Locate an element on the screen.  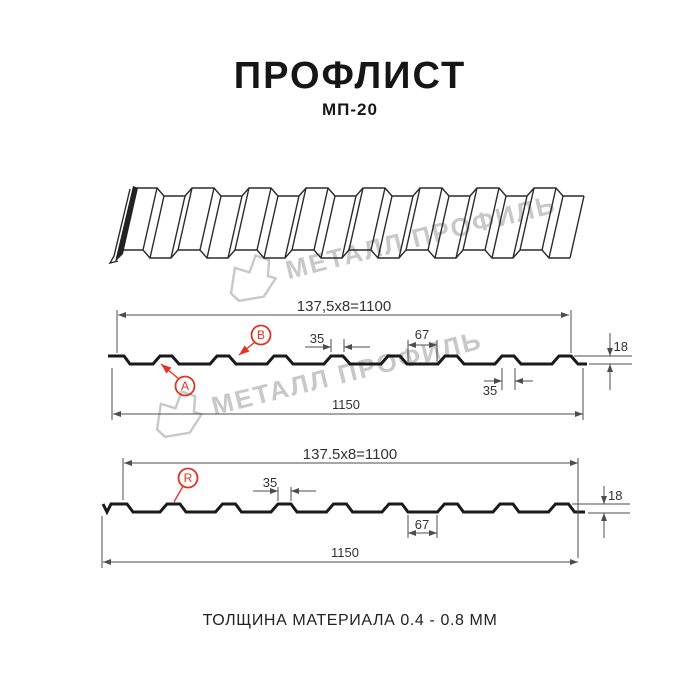
dimension-rib-top-35-lower: 35 is located at coordinates (508, 383).